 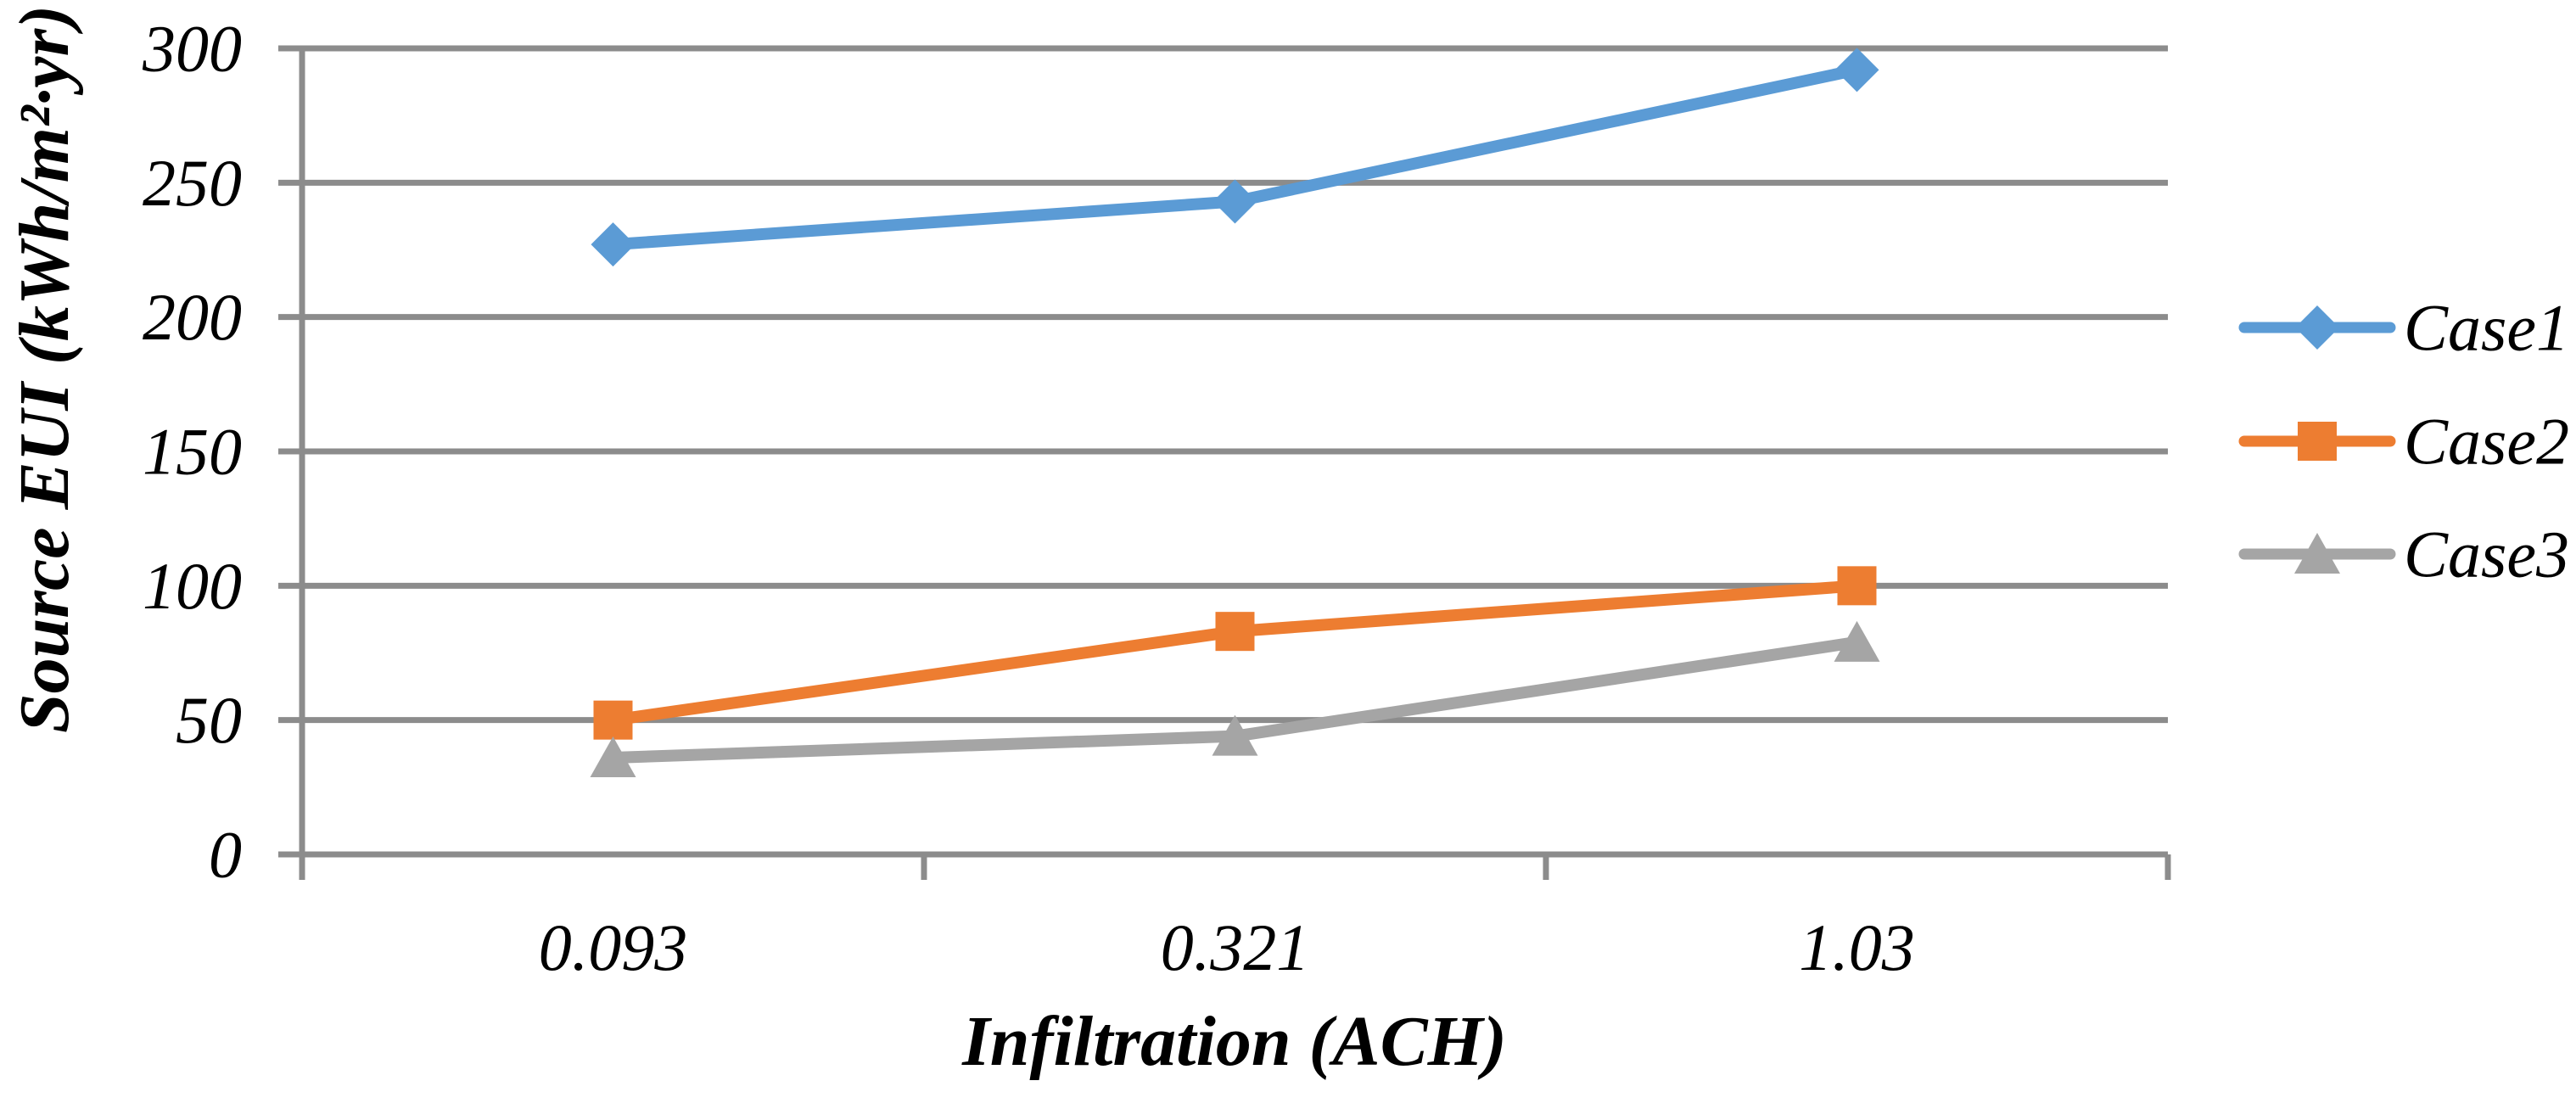 I want to click on legend: Case1 Case2 Case3, so click(x=2403, y=441).